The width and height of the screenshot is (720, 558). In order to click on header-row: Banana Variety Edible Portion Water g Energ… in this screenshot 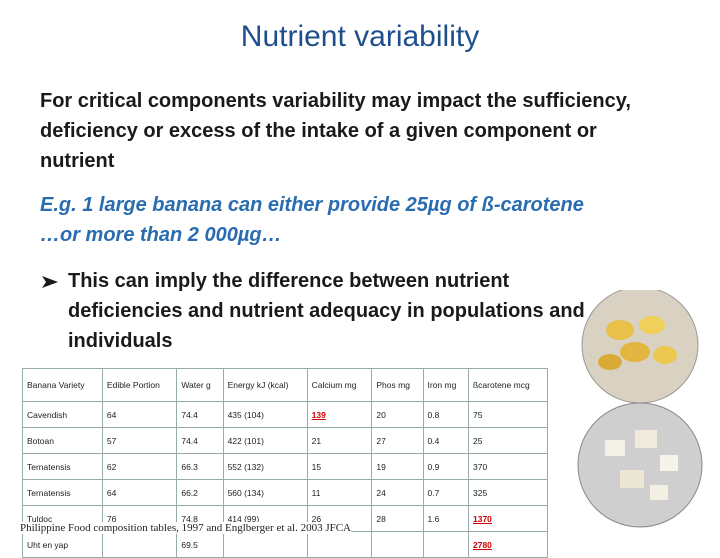, I will do `click(285, 385)`.